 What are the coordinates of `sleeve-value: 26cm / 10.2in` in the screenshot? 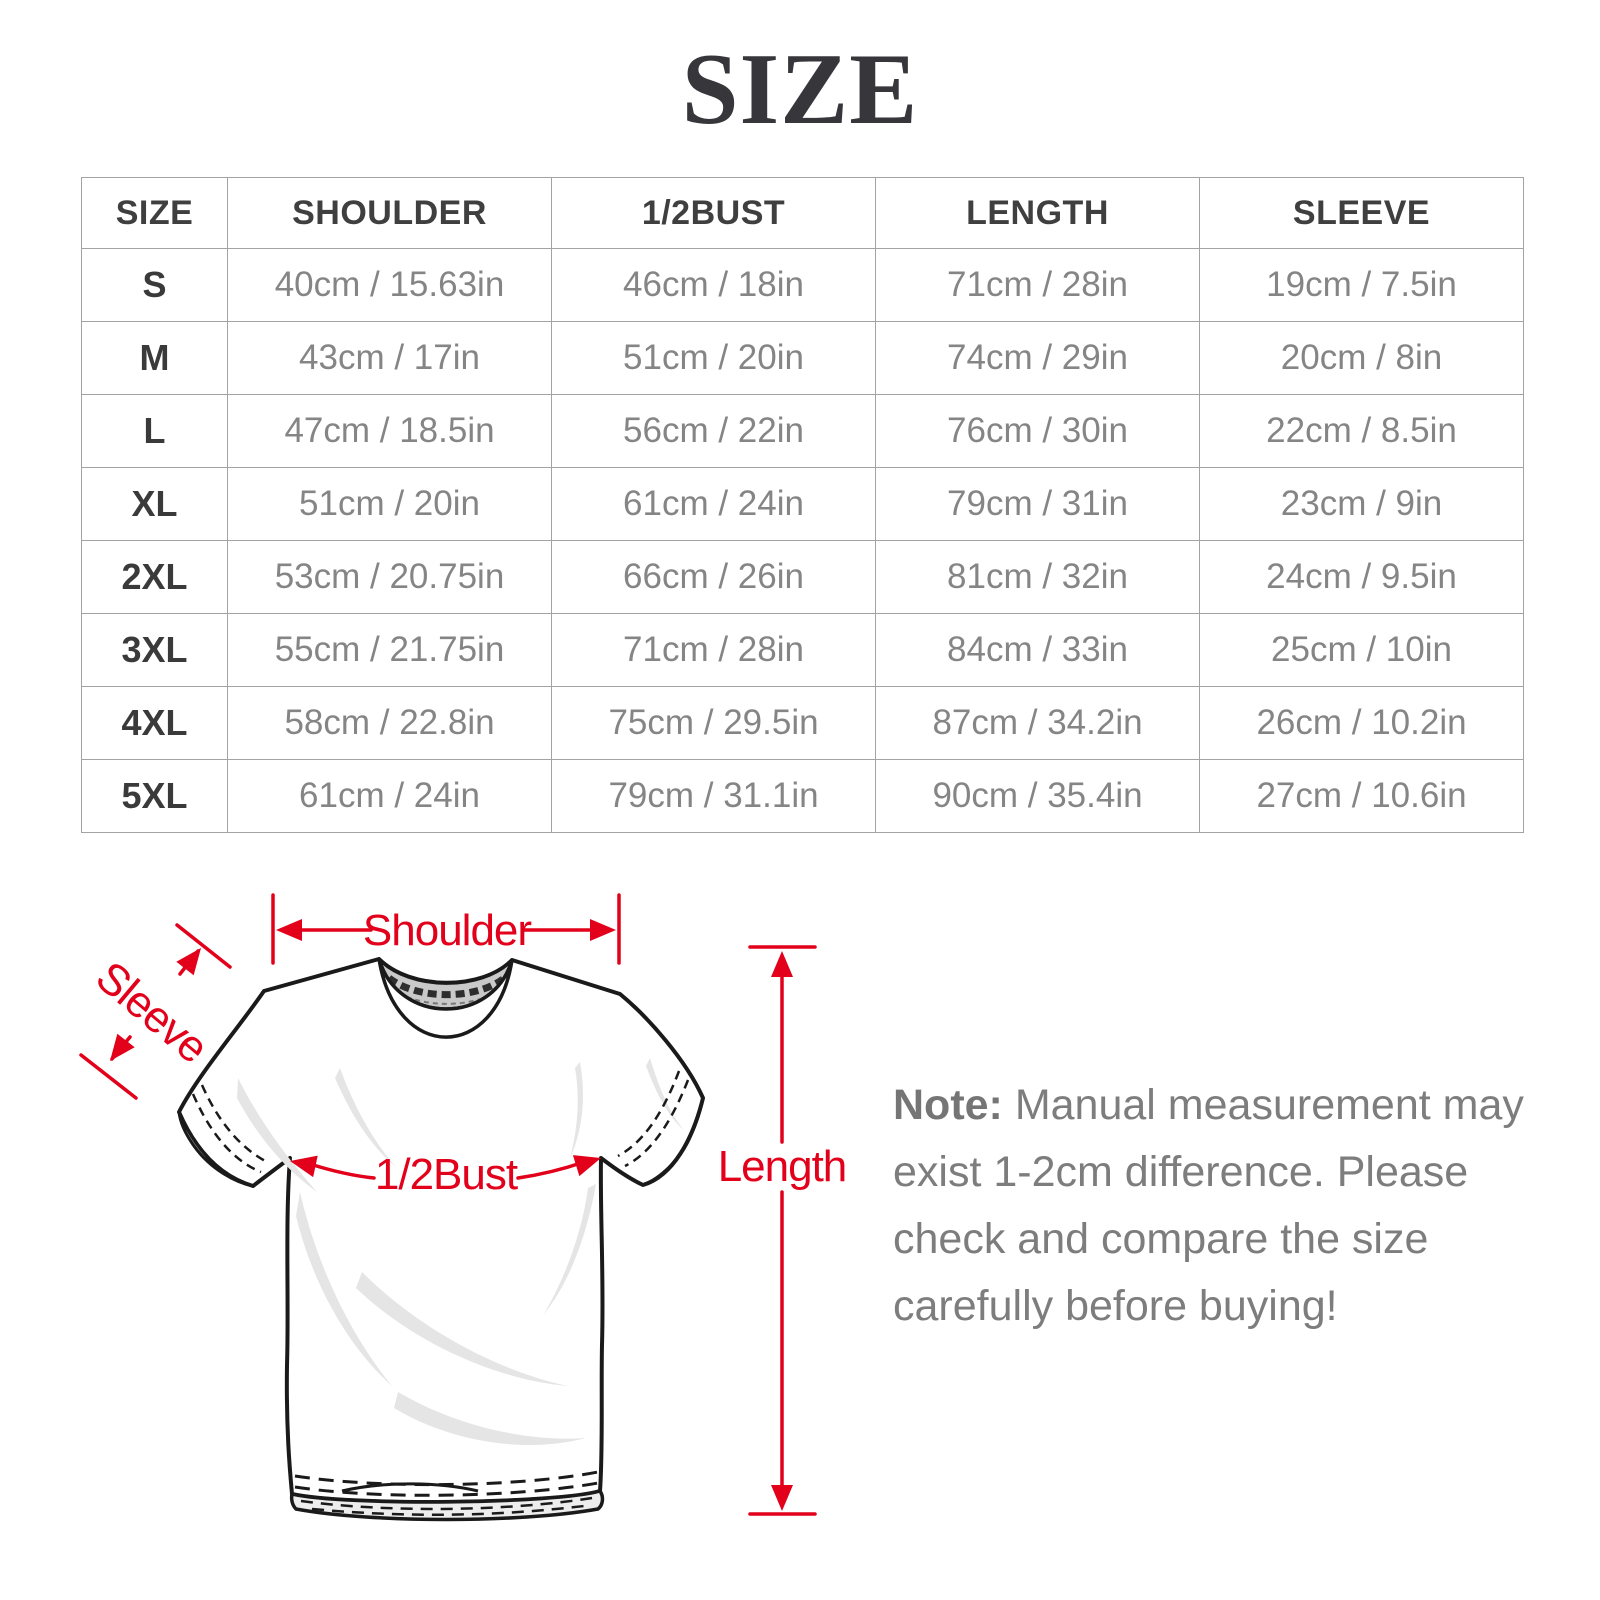 It's located at (1361, 723).